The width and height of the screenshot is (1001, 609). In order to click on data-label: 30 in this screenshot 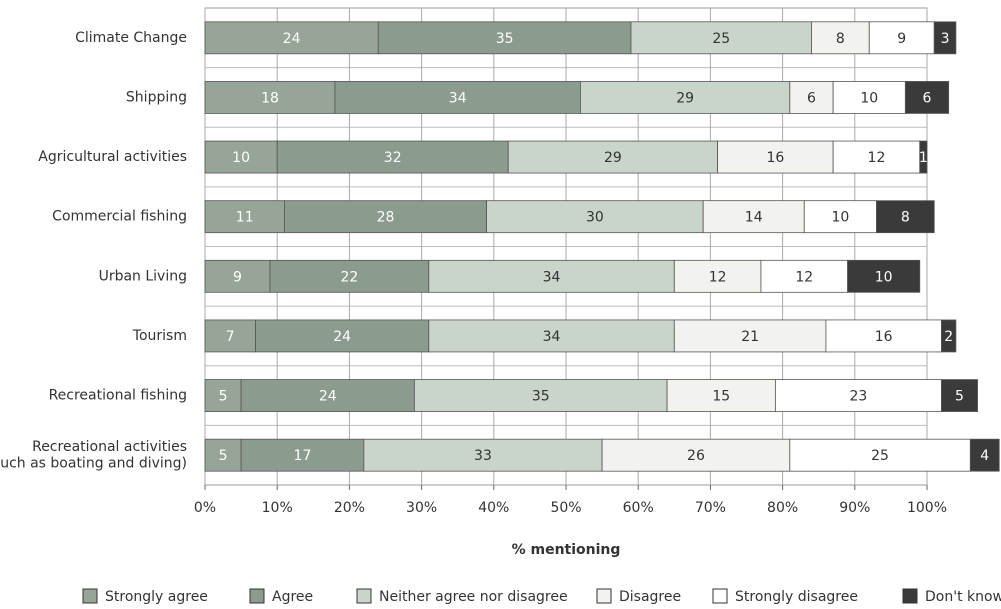, I will do `click(595, 218)`.